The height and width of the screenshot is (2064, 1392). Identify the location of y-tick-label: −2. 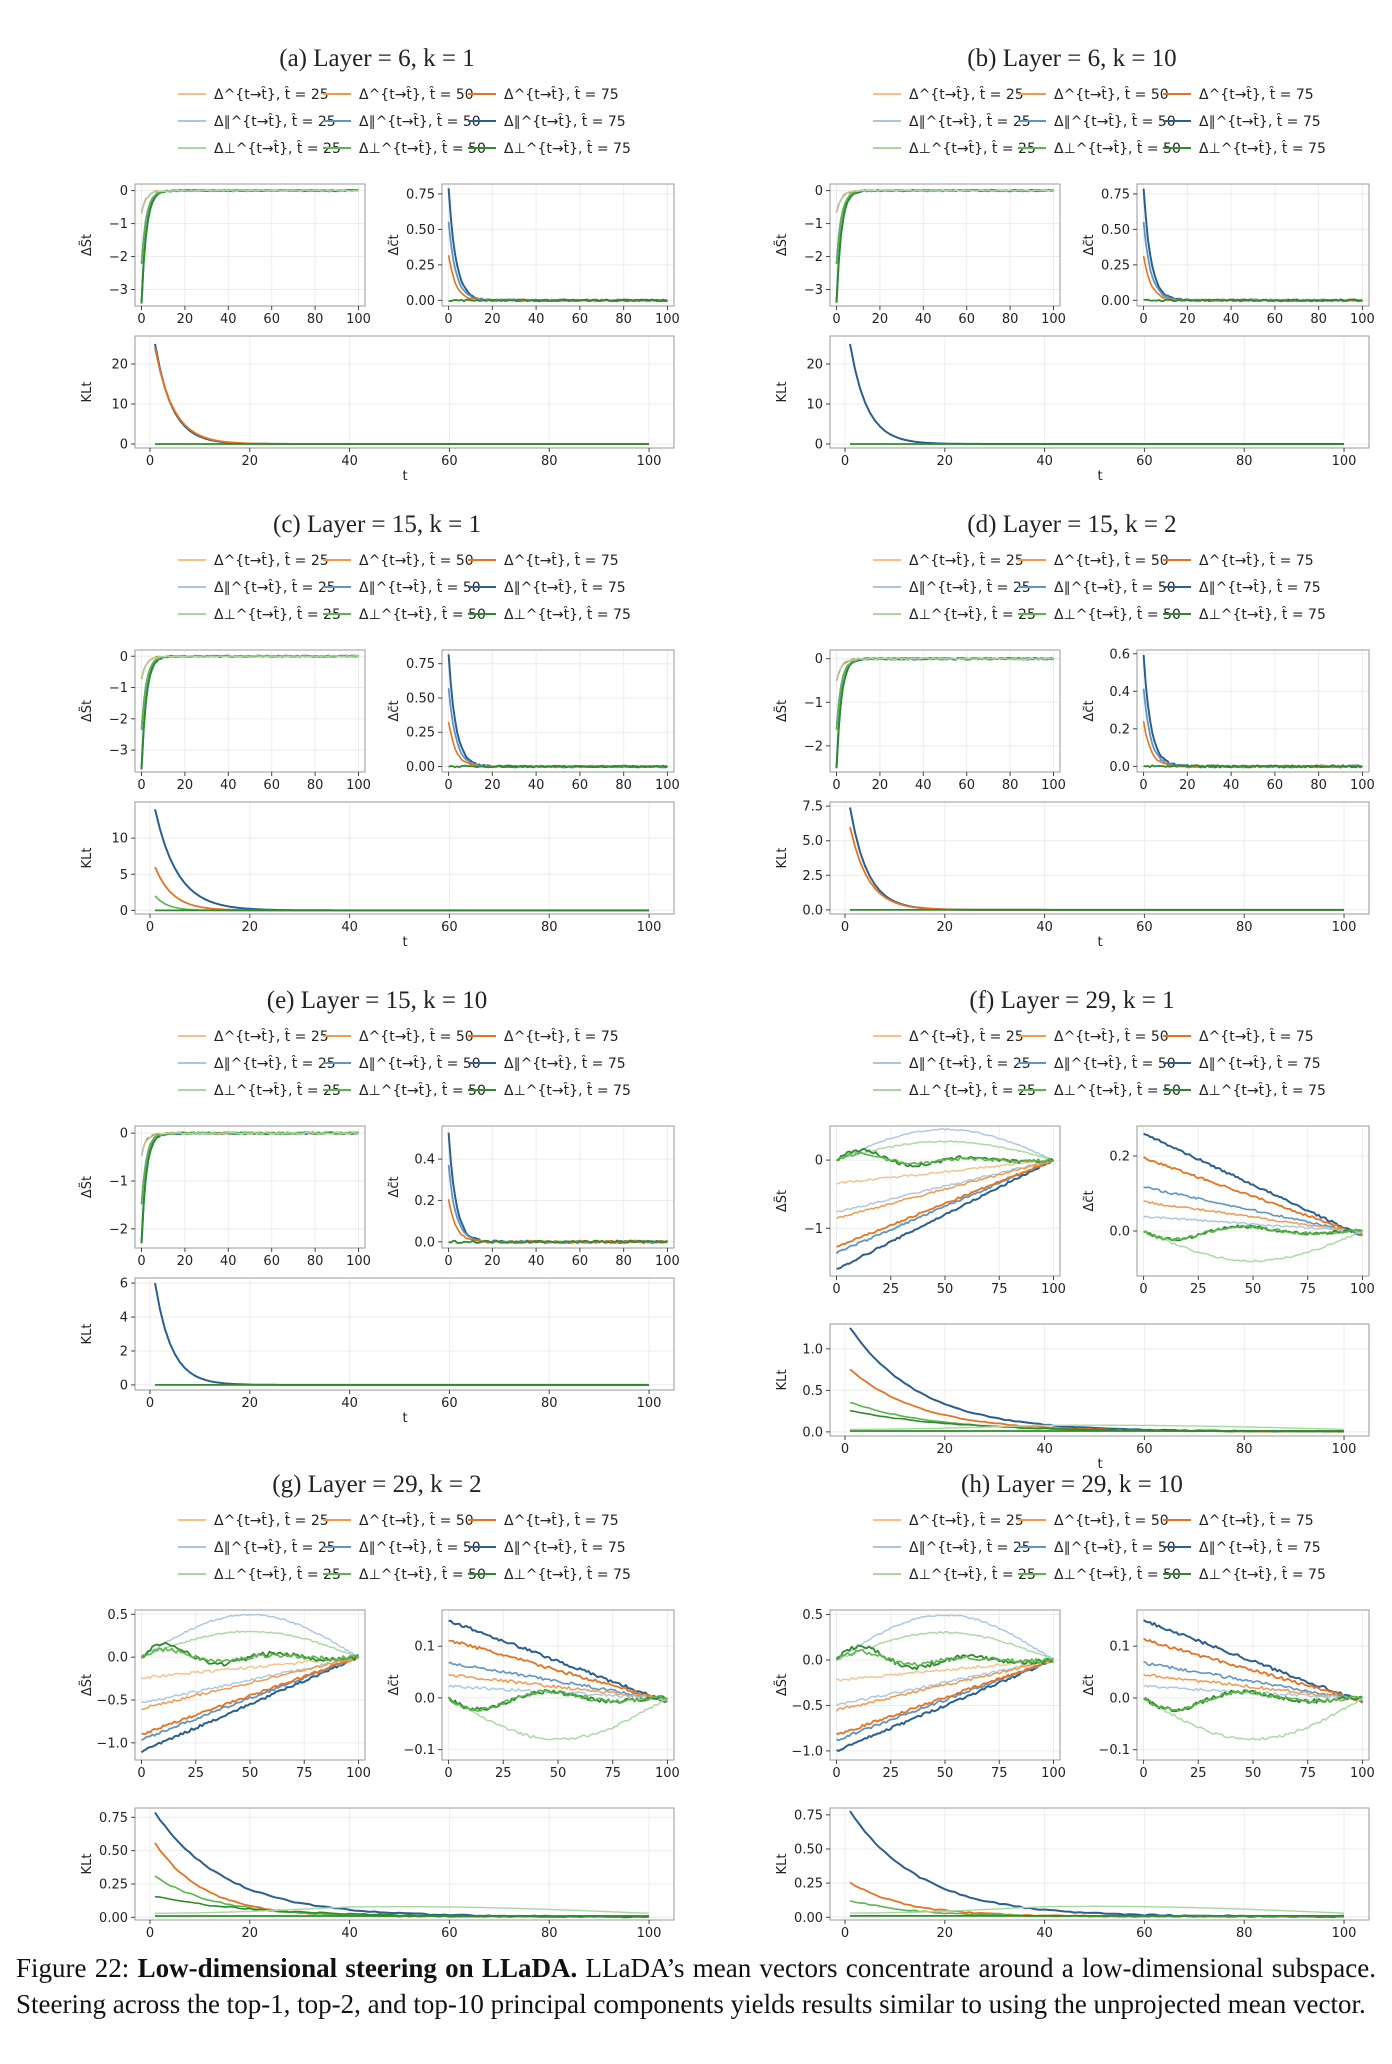
(813, 257).